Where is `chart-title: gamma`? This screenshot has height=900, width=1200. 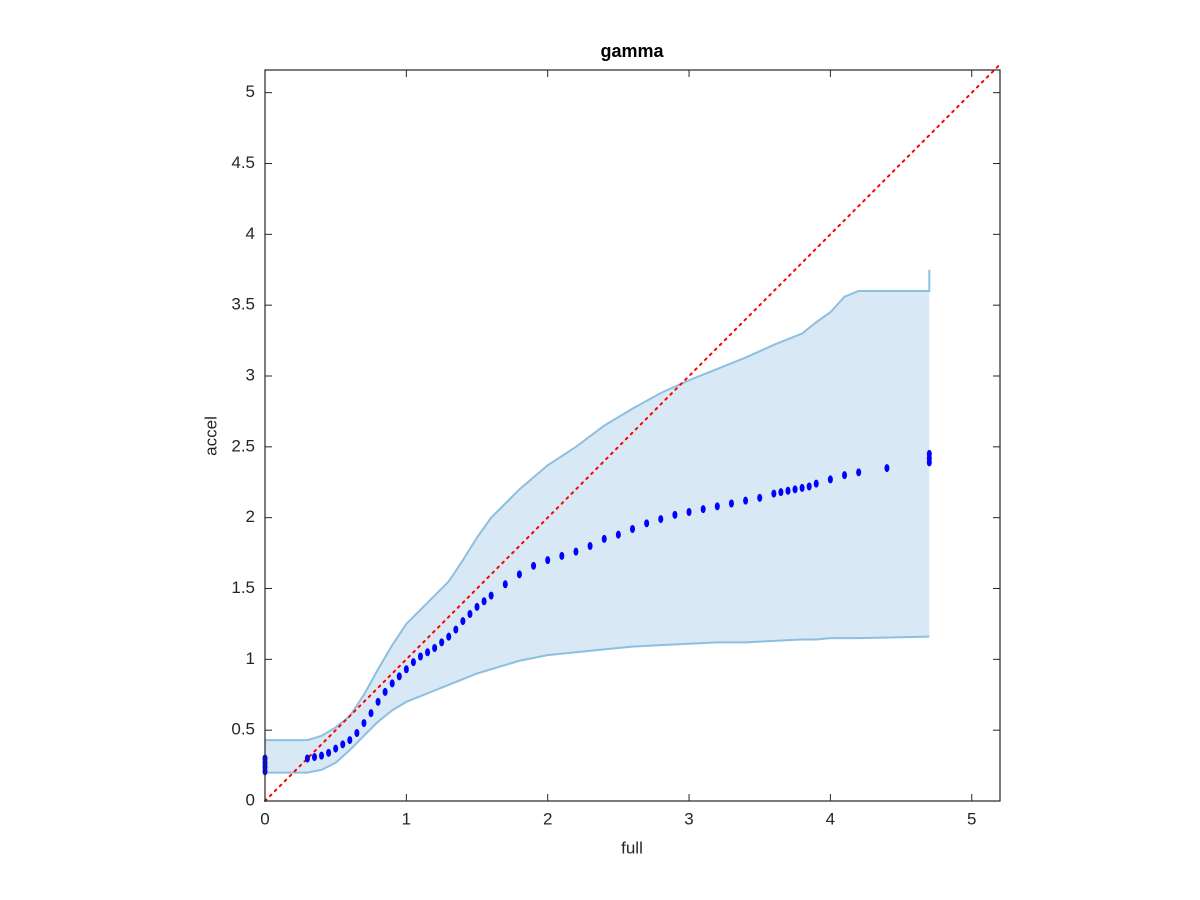 chart-title: gamma is located at coordinates (632, 51).